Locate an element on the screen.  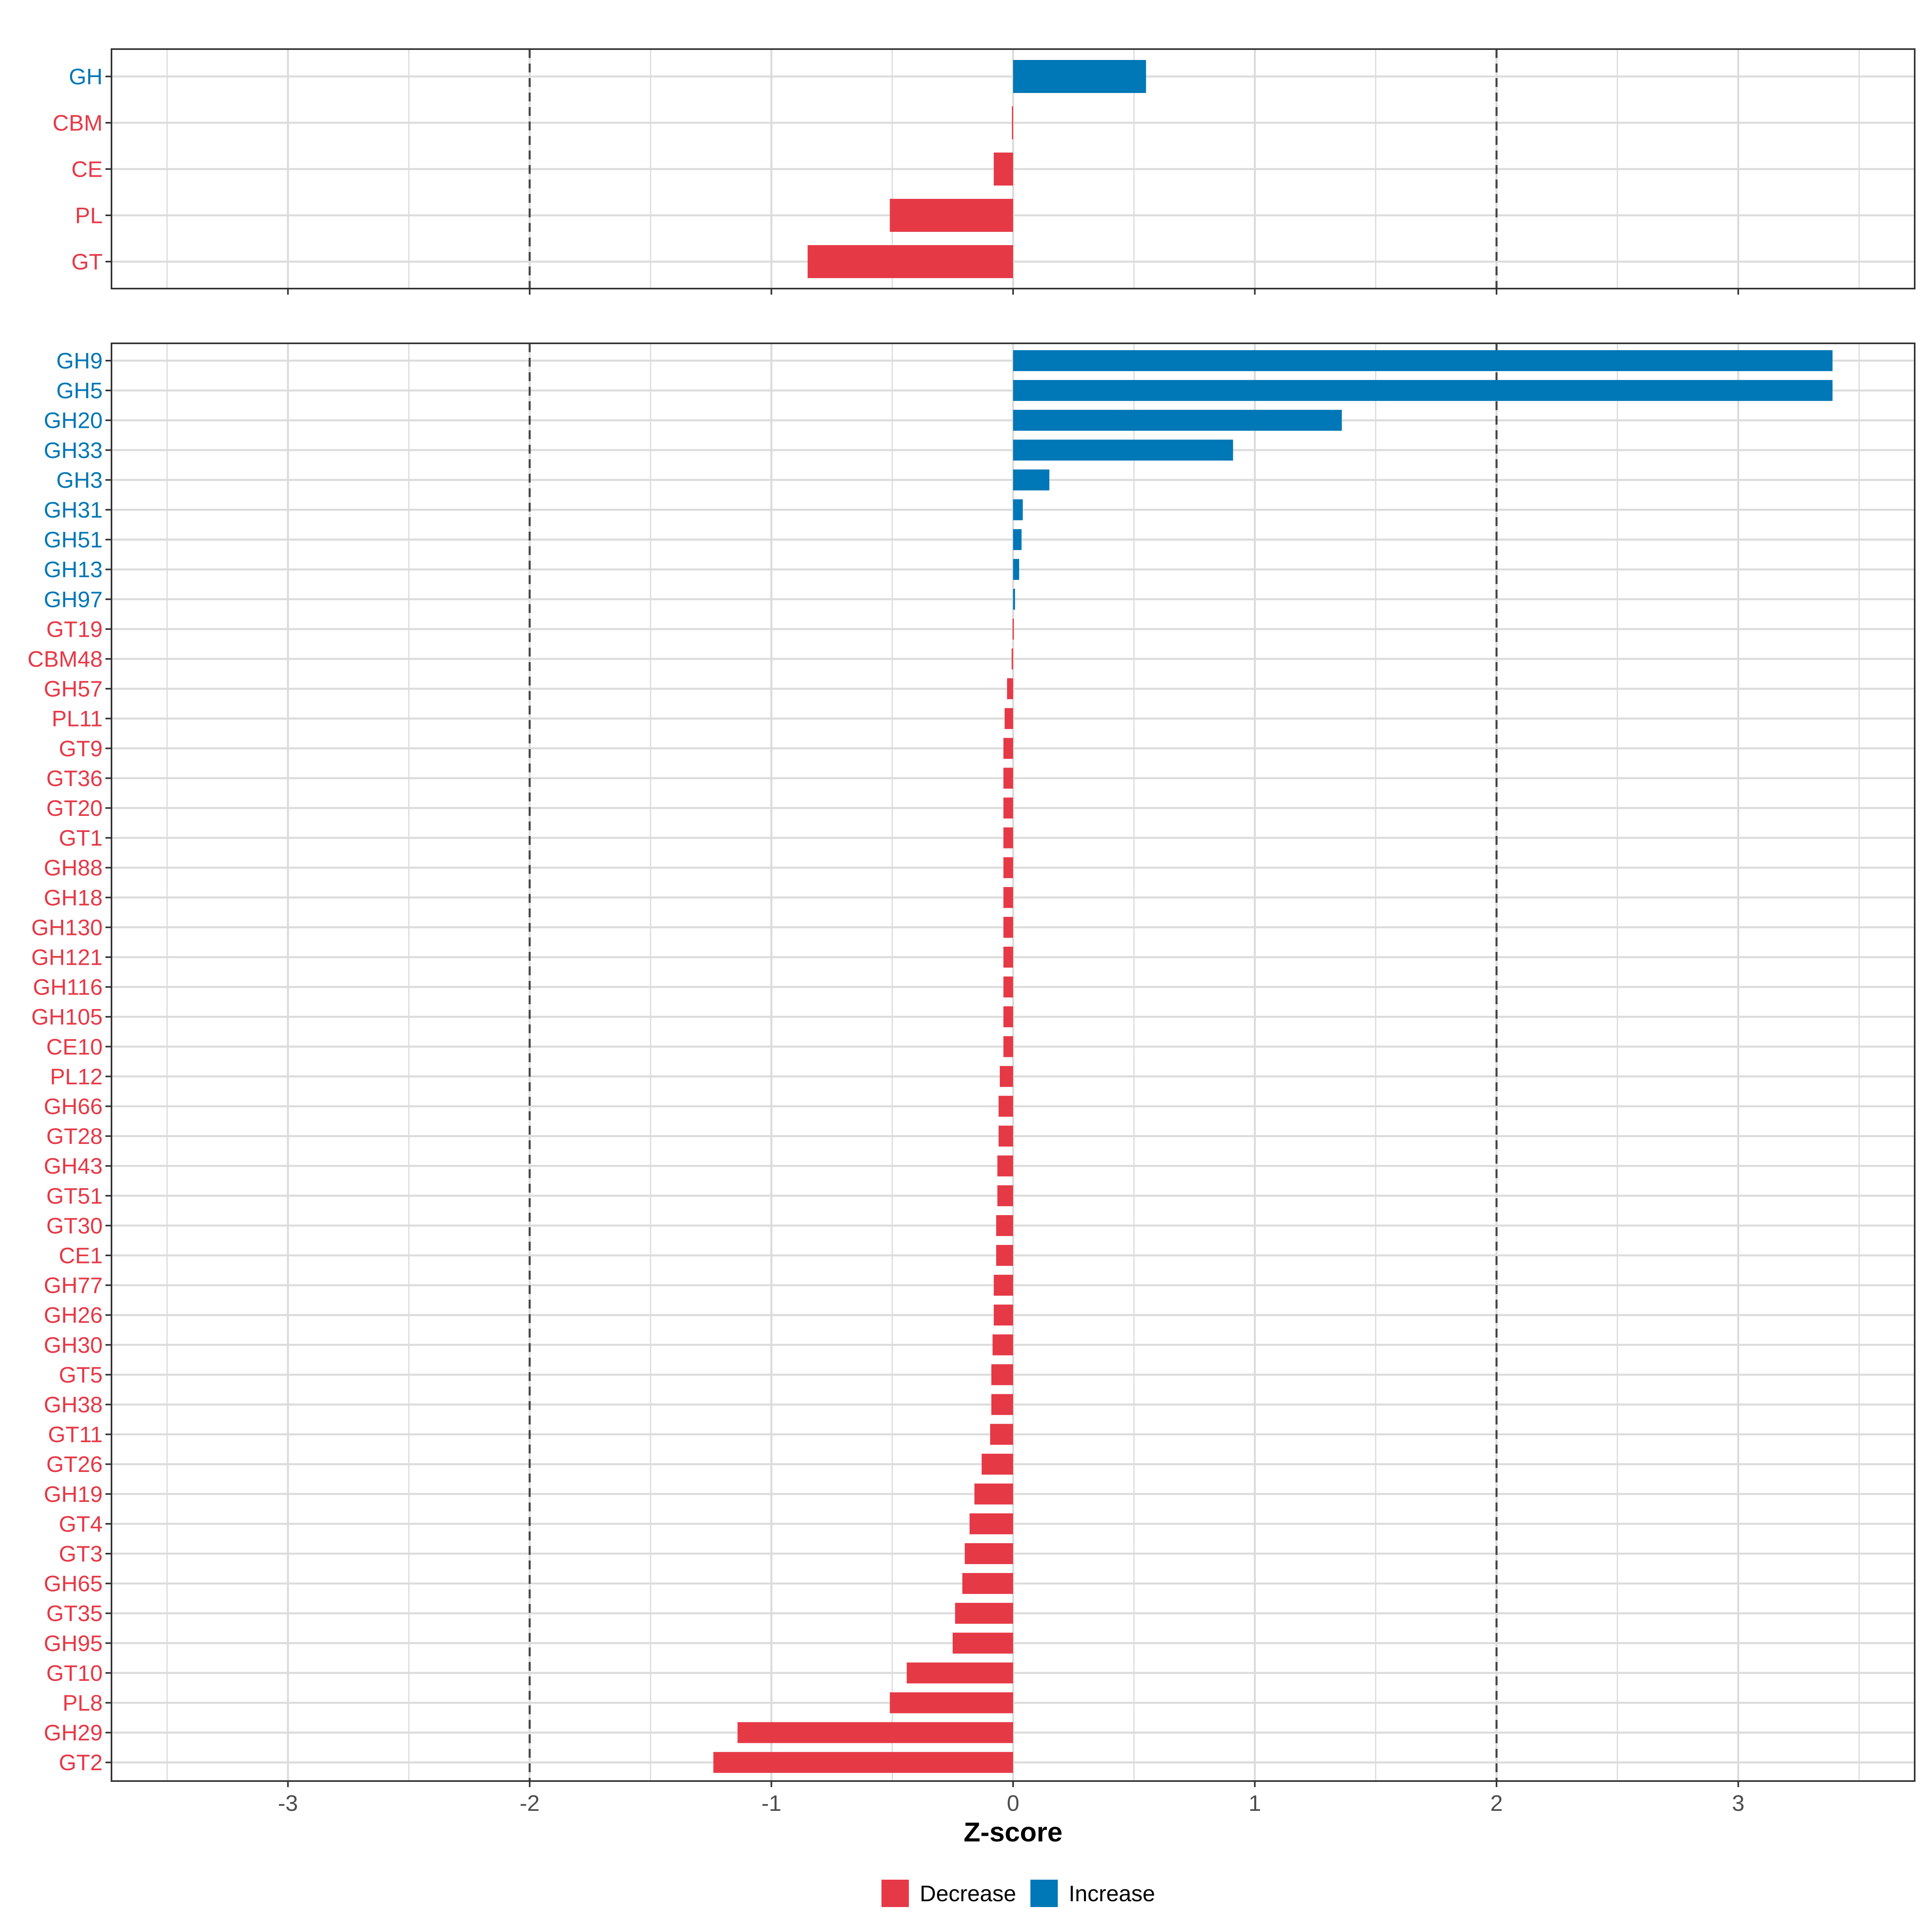
bar-gh5 is located at coordinates (1423, 390).